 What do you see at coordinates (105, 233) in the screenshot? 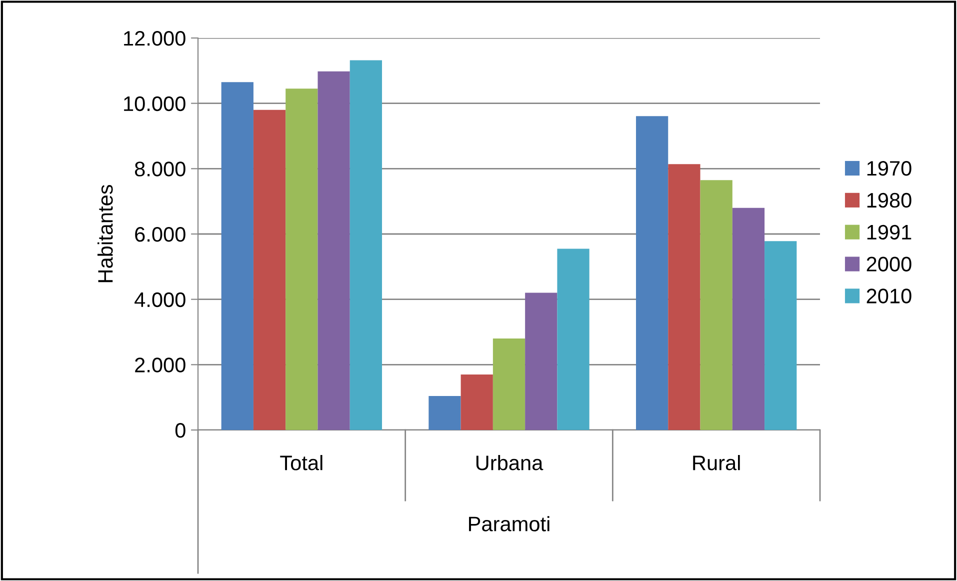
I see `y-axis-title: Habitantes` at bounding box center [105, 233].